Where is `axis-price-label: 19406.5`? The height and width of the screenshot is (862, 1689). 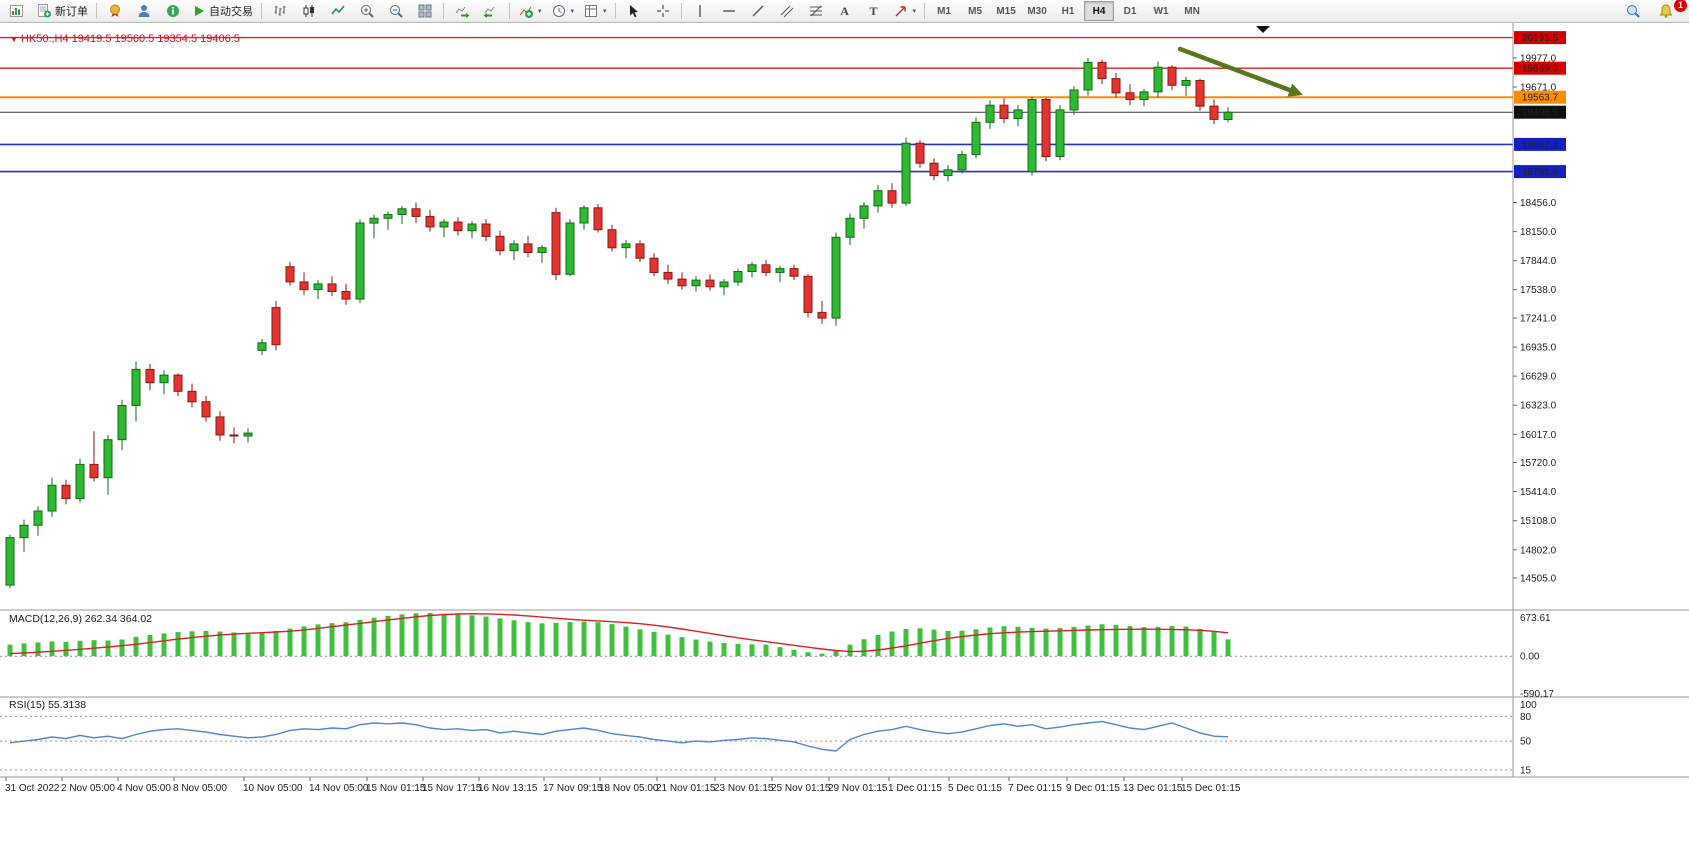 axis-price-label: 19406.5 is located at coordinates (1540, 113).